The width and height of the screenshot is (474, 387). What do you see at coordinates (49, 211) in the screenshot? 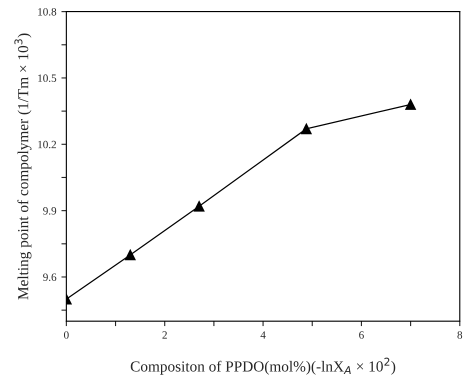
I see `y-tick-label: 9.9` at bounding box center [49, 211].